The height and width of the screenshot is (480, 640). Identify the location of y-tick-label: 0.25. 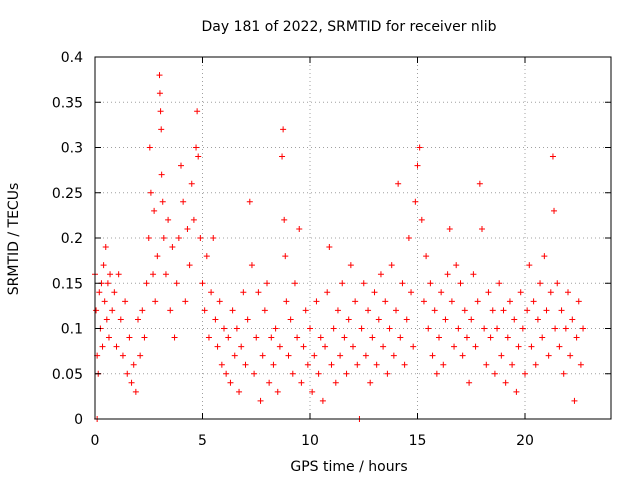
(67, 194).